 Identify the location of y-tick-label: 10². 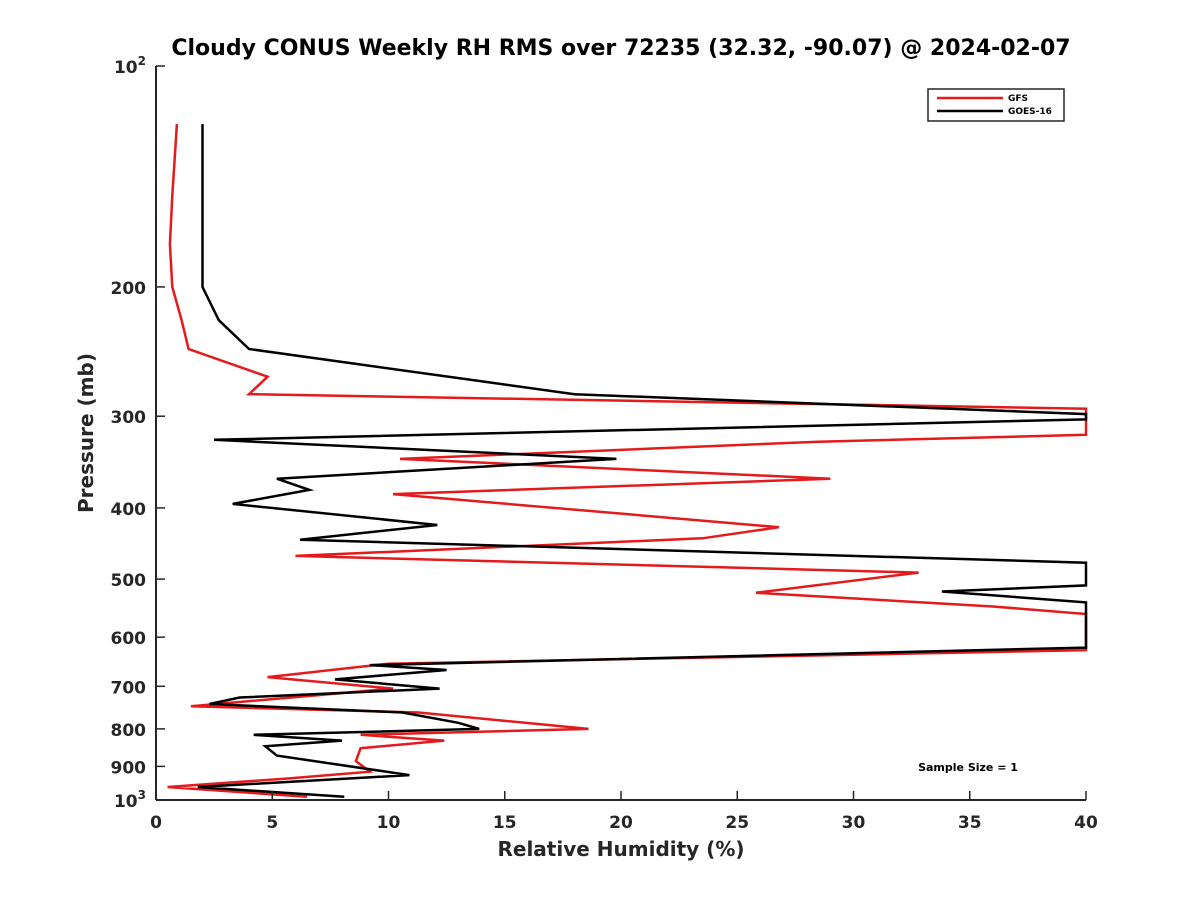
(130, 66).